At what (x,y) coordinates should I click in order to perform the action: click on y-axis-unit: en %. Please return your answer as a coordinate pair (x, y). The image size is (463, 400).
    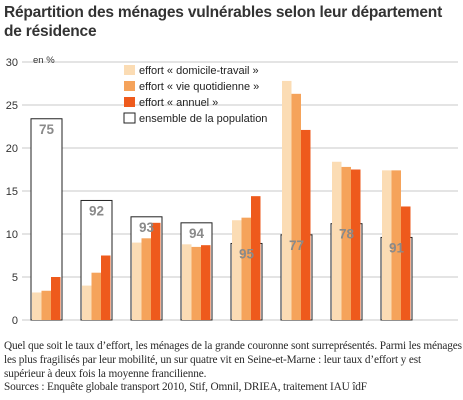
    Looking at the image, I should click on (44, 60).